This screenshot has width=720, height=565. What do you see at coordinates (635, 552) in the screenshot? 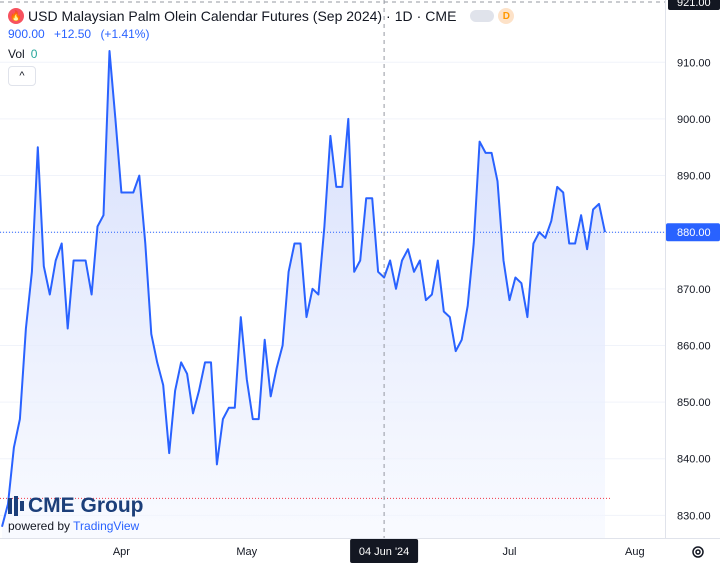
I see `x-tick-label: Aug` at bounding box center [635, 552].